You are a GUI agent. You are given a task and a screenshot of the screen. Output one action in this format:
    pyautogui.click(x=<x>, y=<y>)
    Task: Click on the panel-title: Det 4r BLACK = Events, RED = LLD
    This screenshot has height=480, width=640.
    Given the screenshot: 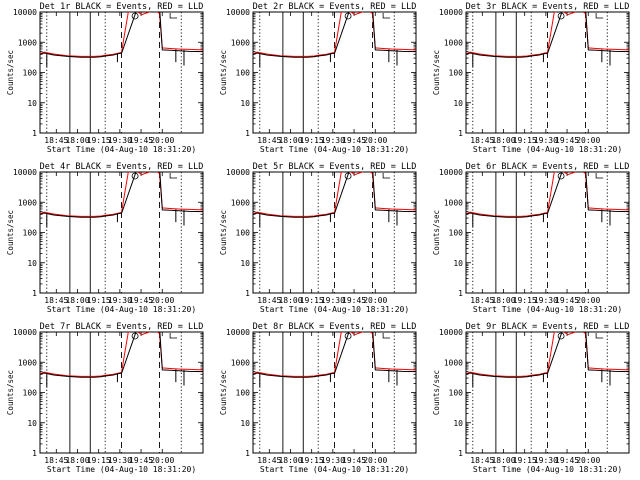 What is the action you would take?
    pyautogui.click(x=122, y=167)
    